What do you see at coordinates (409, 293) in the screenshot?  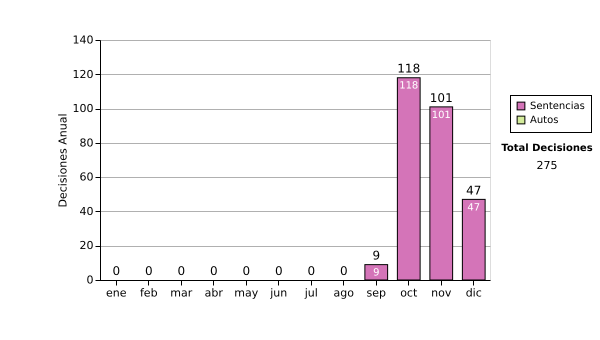 I see `x-tick-label: oct` at bounding box center [409, 293].